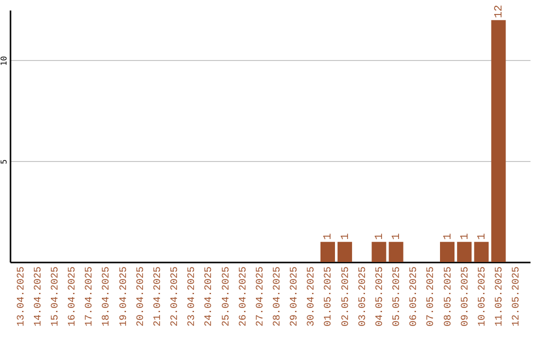 Image resolution: width=540 pixels, height=340 pixels. What do you see at coordinates (210, 296) in the screenshot?
I see `x-tick-label: 24.04.2025` at bounding box center [210, 296].